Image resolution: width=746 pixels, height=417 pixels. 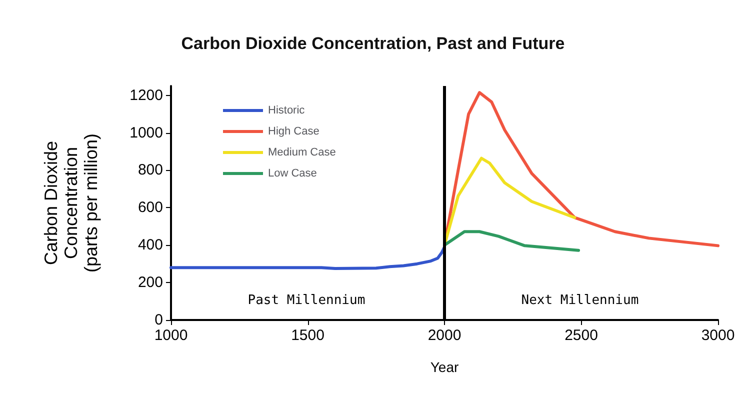 I want to click on annotation: Next Millennium, so click(x=580, y=300).